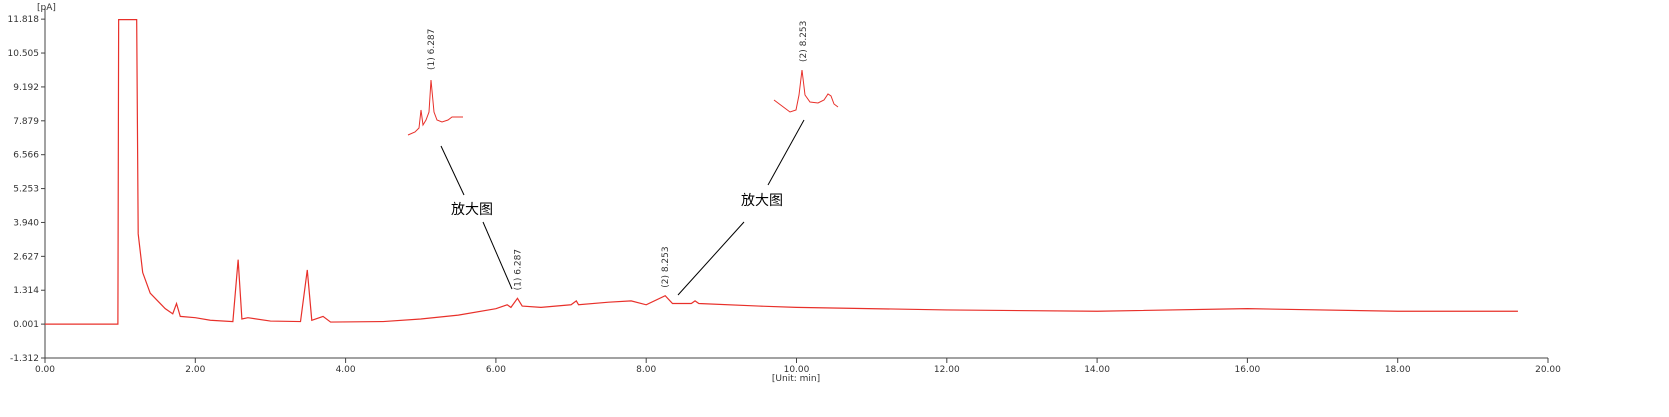 This screenshot has width=1669, height=417. I want to click on y-tick-label: 5.253, so click(26, 190).